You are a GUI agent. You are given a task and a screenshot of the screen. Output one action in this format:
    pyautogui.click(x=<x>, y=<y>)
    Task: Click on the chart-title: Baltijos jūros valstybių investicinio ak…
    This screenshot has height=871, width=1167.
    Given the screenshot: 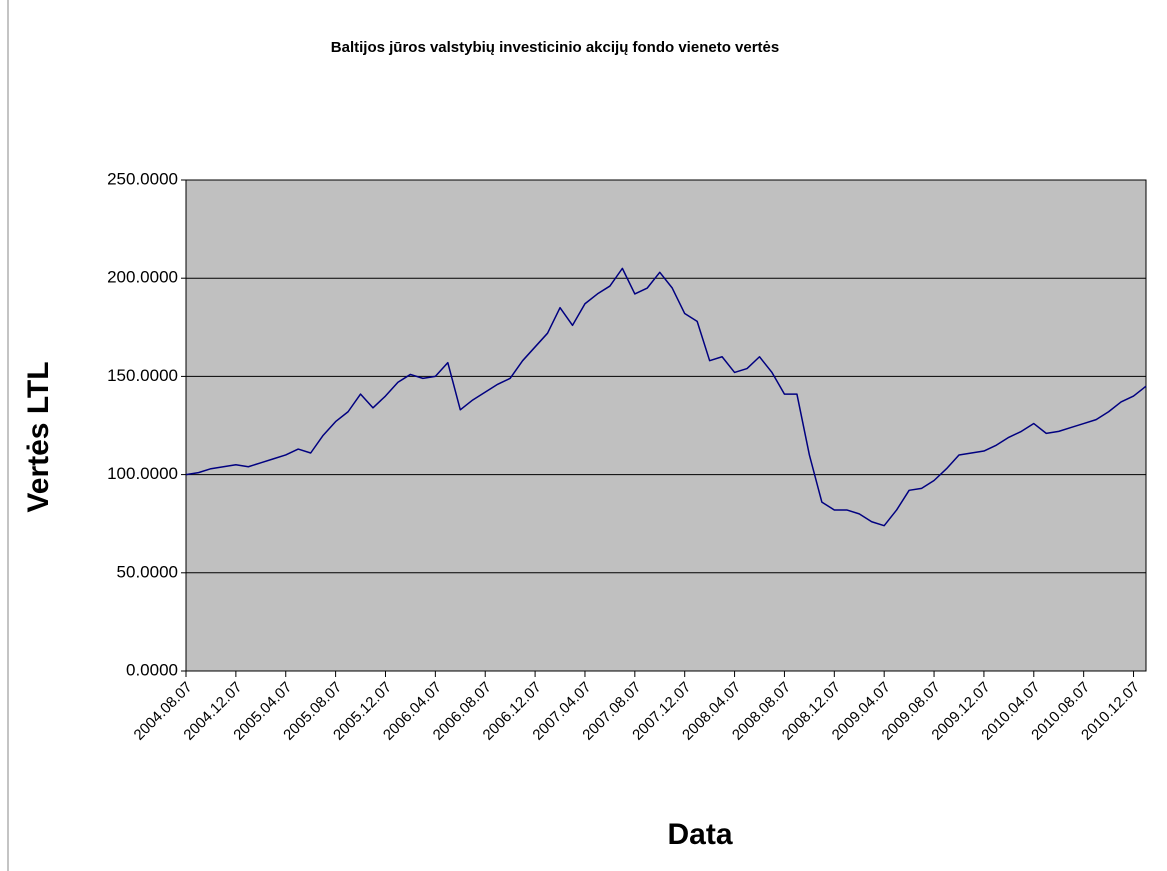 What is the action you would take?
    pyautogui.click(x=555, y=47)
    